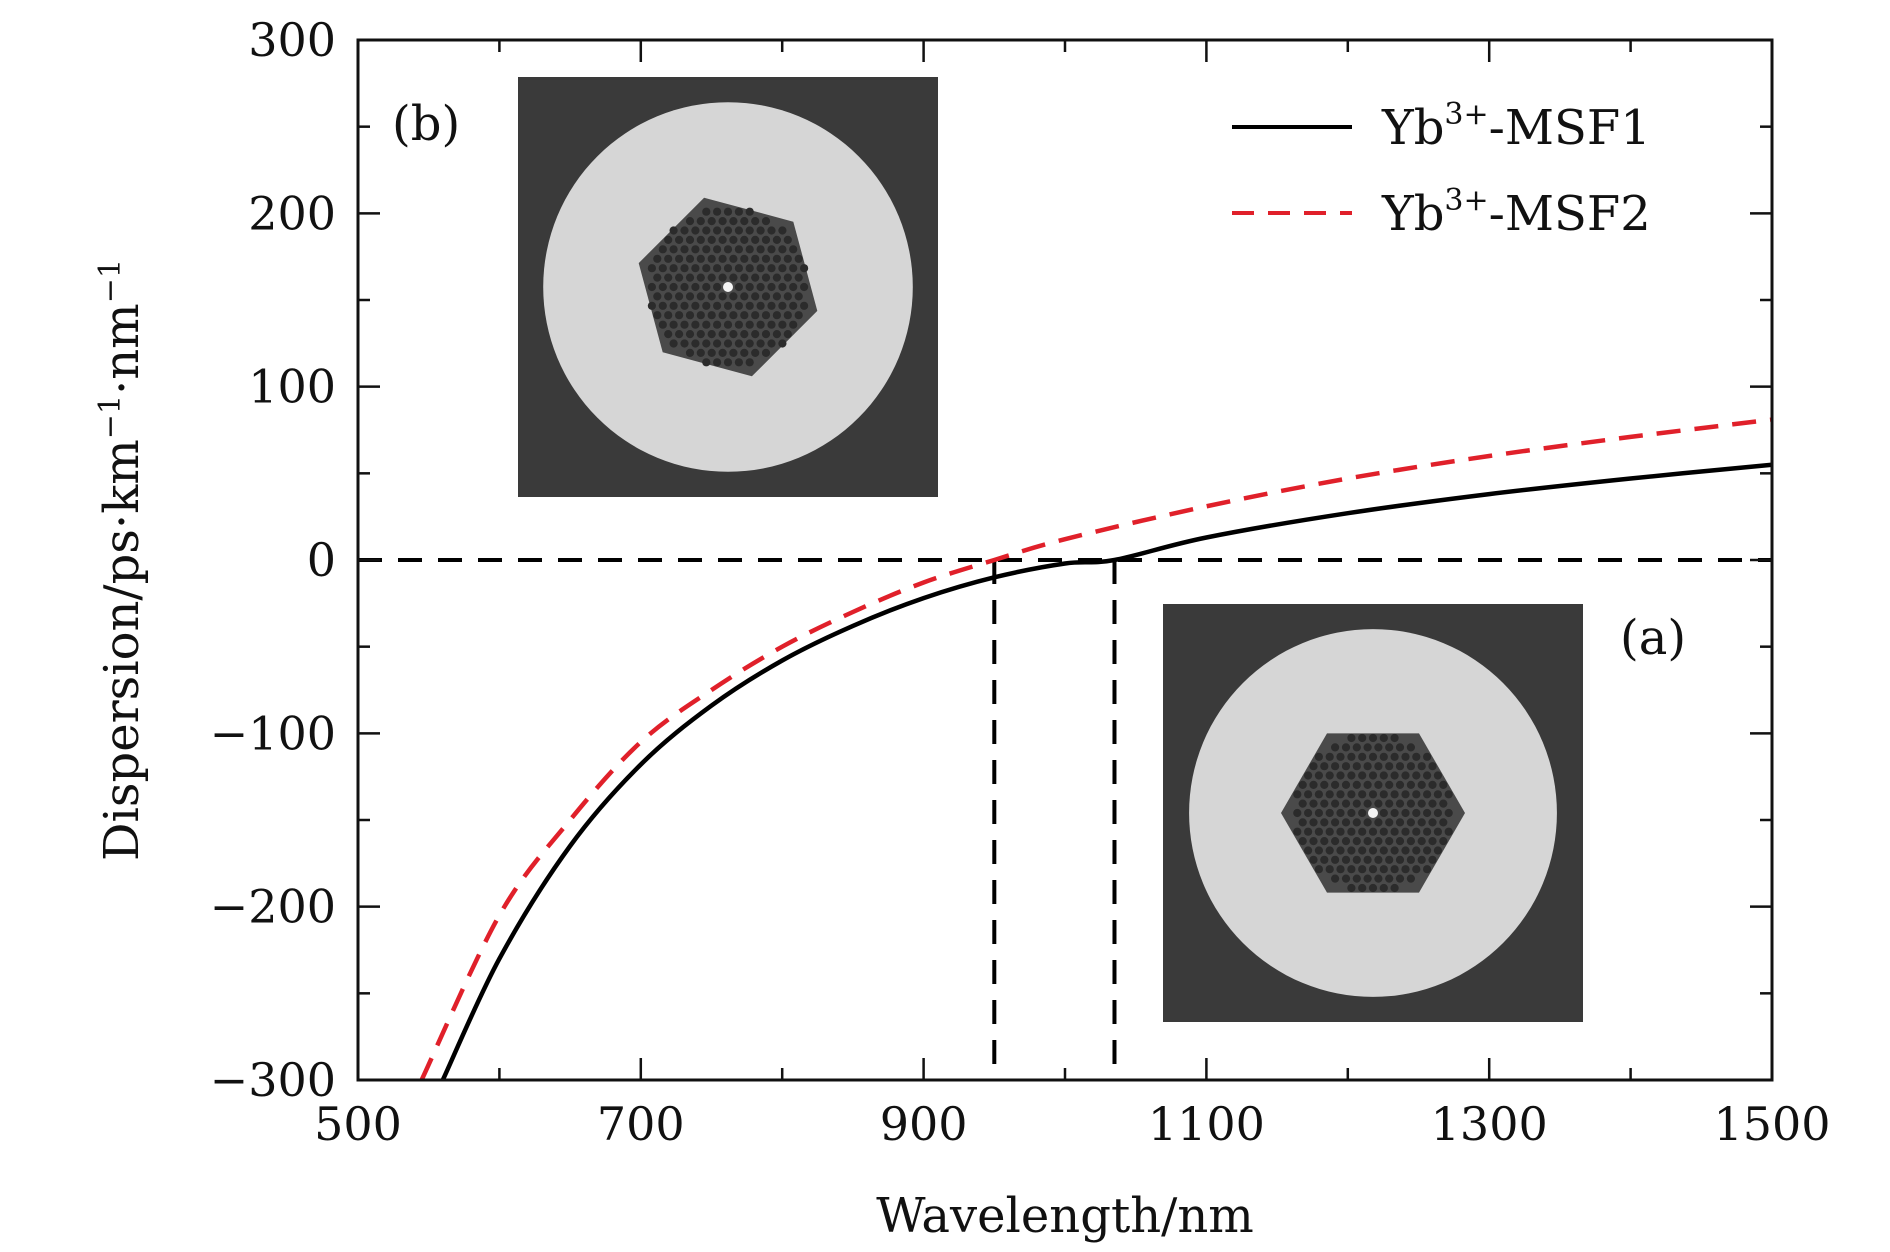 This screenshot has width=1890, height=1252. What do you see at coordinates (1065, 1216) in the screenshot?
I see `x-axis-title: Wavelength/nm` at bounding box center [1065, 1216].